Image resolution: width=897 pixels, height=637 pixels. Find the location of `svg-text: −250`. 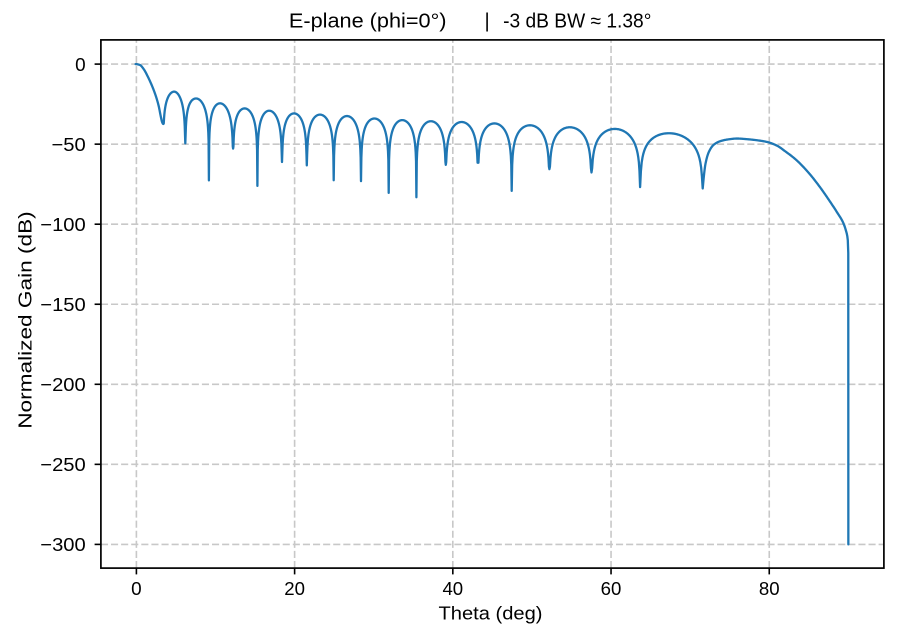

svg-text: −250 is located at coordinates (62, 465).